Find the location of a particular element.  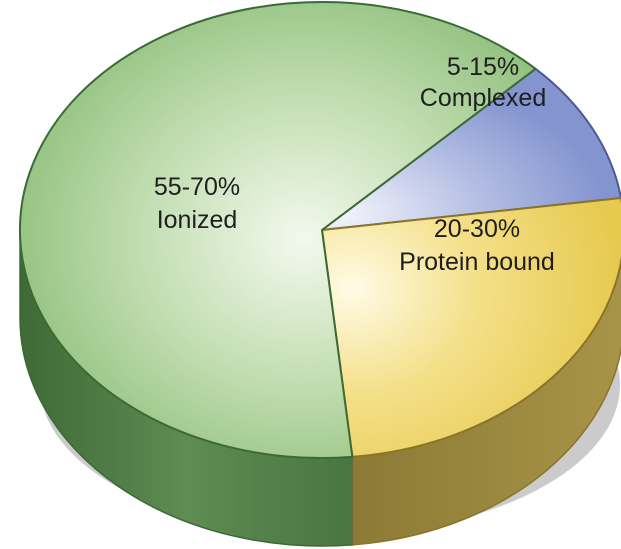

ionized-name-label: Ionized is located at coordinates (197, 220).